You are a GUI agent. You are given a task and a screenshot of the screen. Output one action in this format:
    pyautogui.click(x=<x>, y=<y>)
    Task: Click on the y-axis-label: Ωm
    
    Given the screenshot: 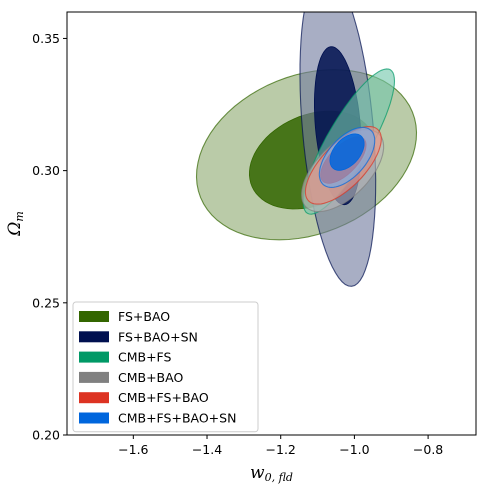 What is the action you would take?
    pyautogui.click(x=15, y=224)
    